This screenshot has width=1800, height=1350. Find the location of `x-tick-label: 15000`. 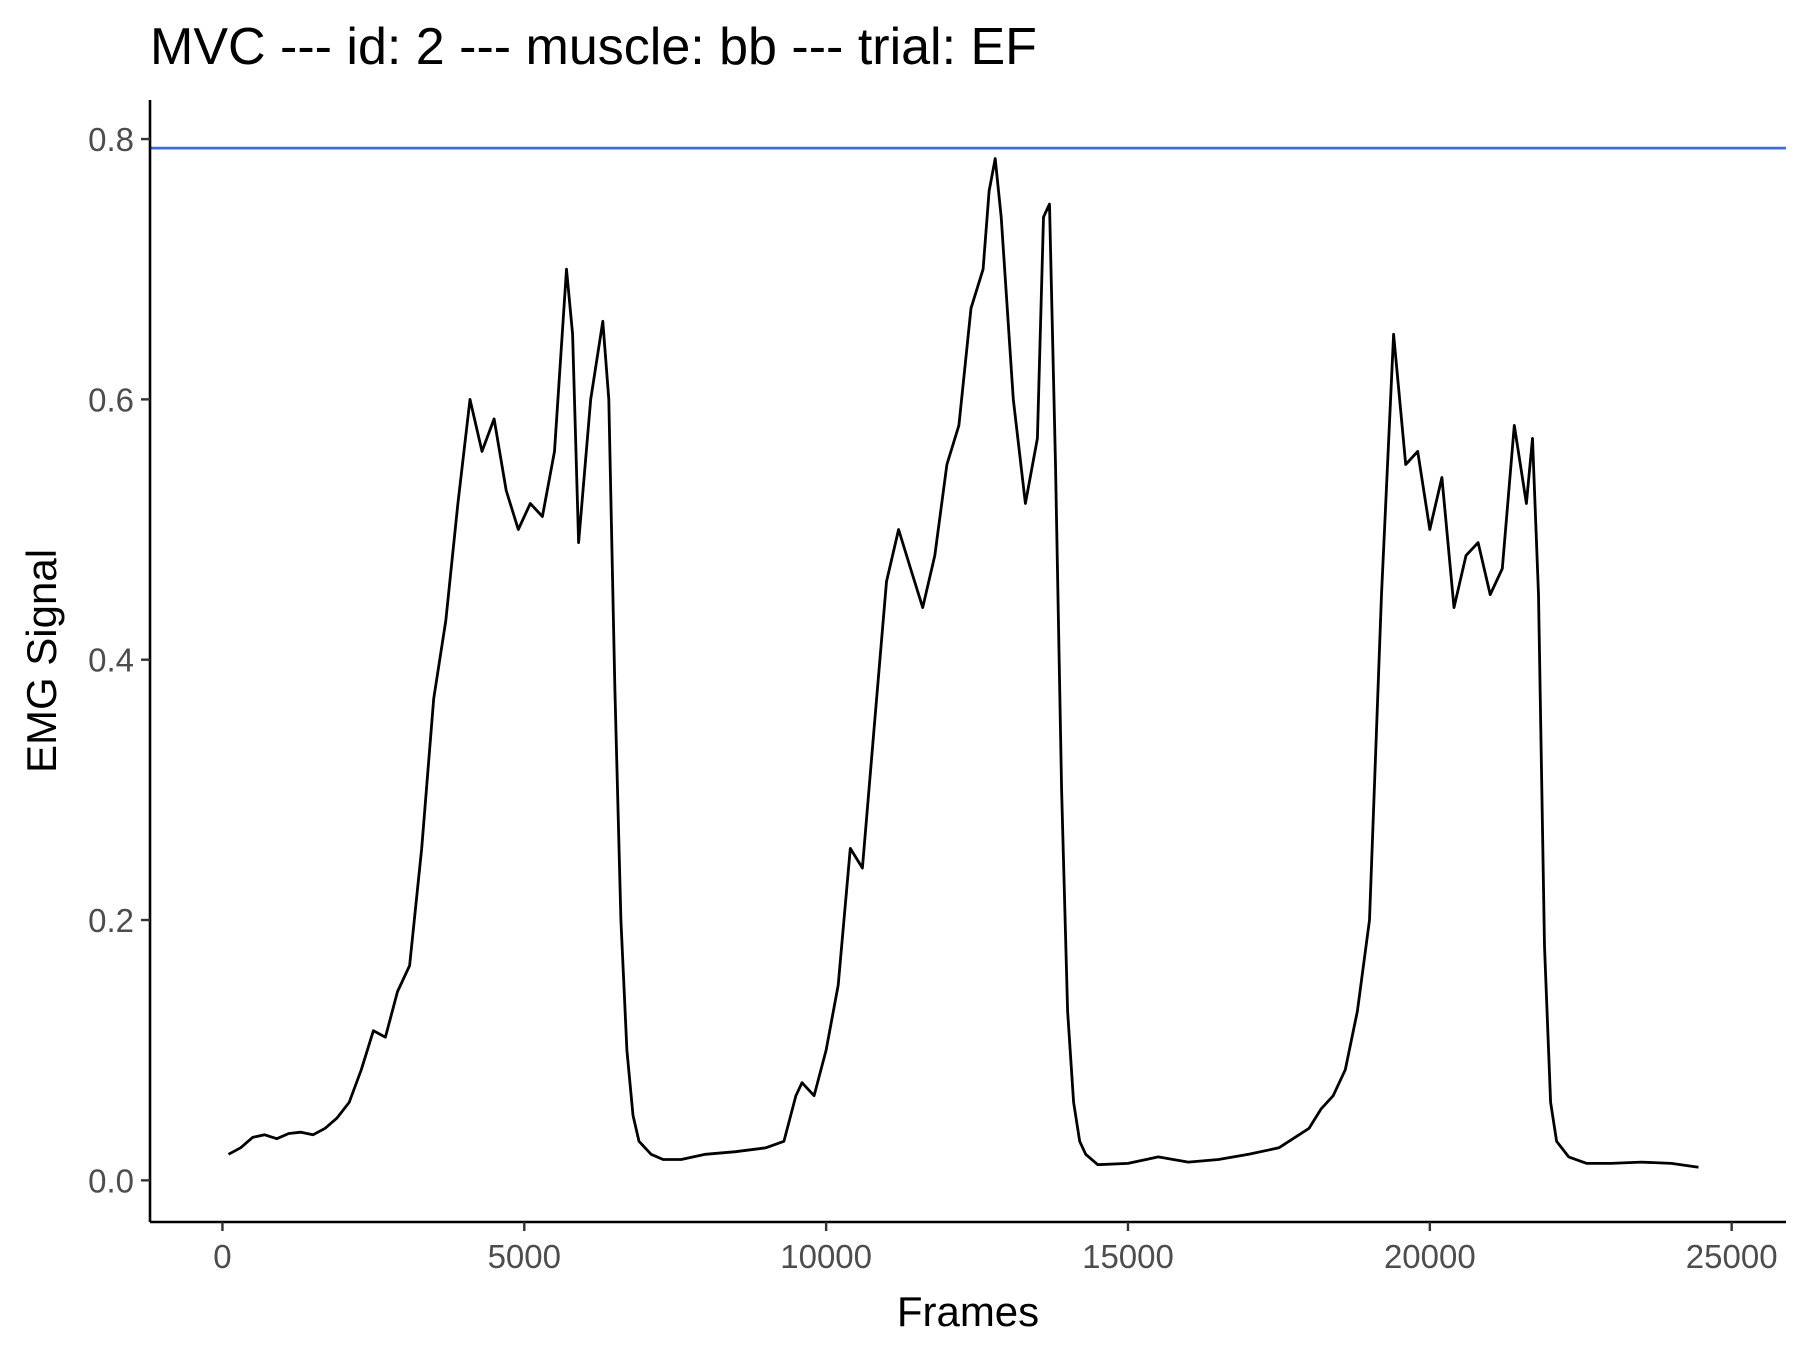

x-tick-label: 15000 is located at coordinates (1128, 1256).